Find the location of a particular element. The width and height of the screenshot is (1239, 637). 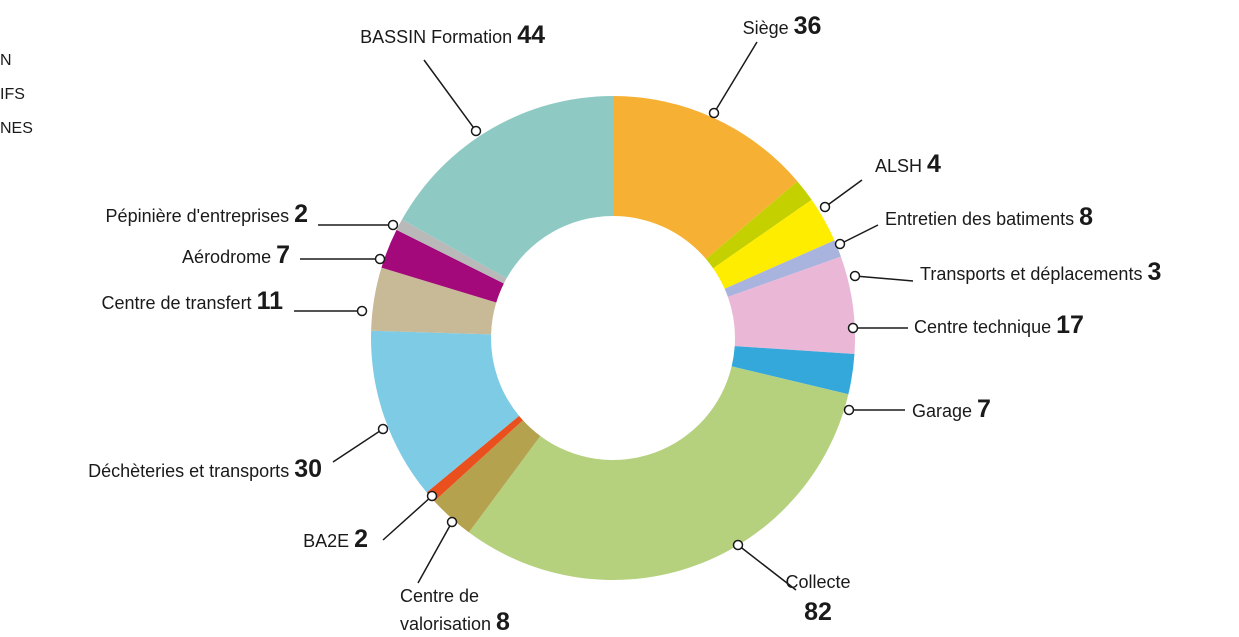

segment-label: Transports et déplacements 3 is located at coordinates (1040, 273).